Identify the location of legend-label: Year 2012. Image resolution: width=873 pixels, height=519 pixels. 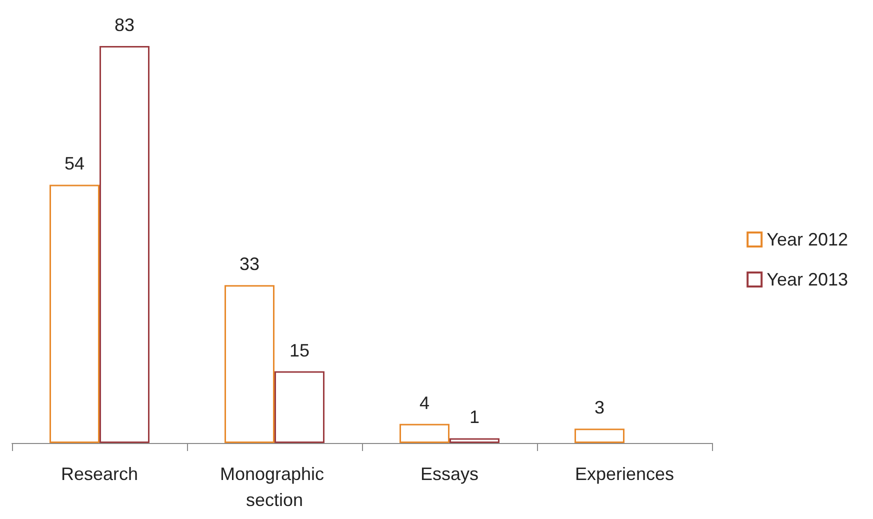
(807, 240).